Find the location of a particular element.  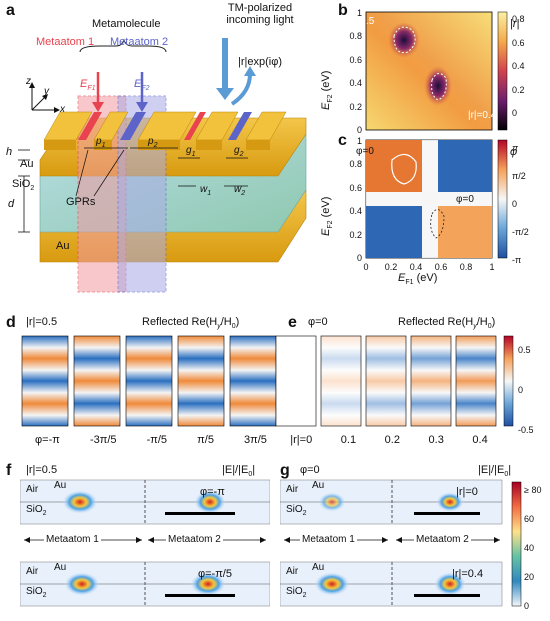

panel-e-left-title: φ=0 is located at coordinates (318, 322).